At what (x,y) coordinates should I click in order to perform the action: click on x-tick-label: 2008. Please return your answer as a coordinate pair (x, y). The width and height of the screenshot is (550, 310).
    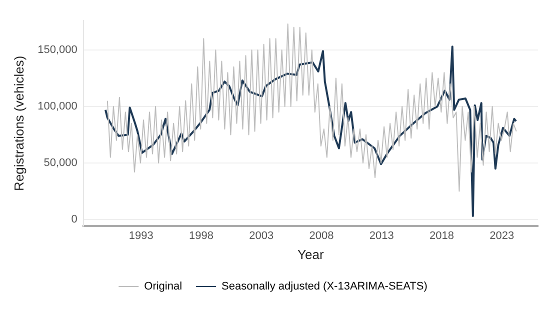
    Looking at the image, I should click on (321, 236).